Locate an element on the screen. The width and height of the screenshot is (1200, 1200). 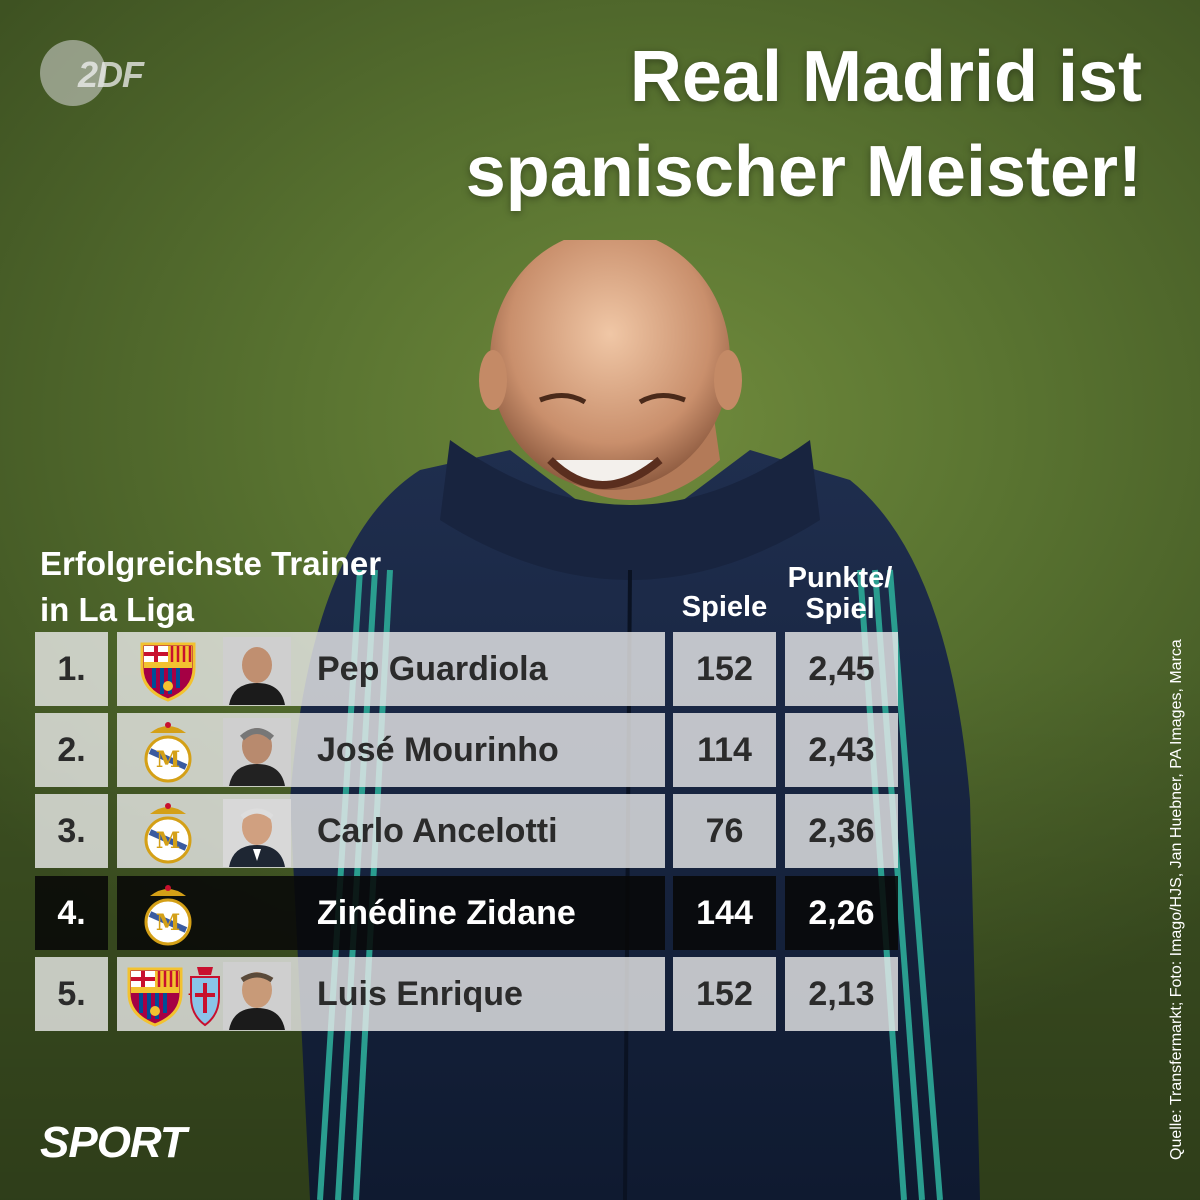
games-count: 76 is located at coordinates (724, 831).